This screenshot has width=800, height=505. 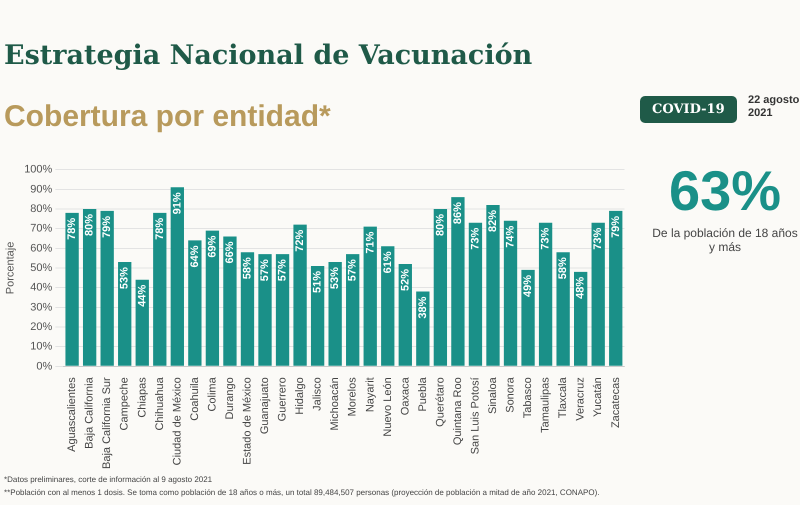 What do you see at coordinates (580, 287) in the screenshot?
I see `data-label: 48%` at bounding box center [580, 287].